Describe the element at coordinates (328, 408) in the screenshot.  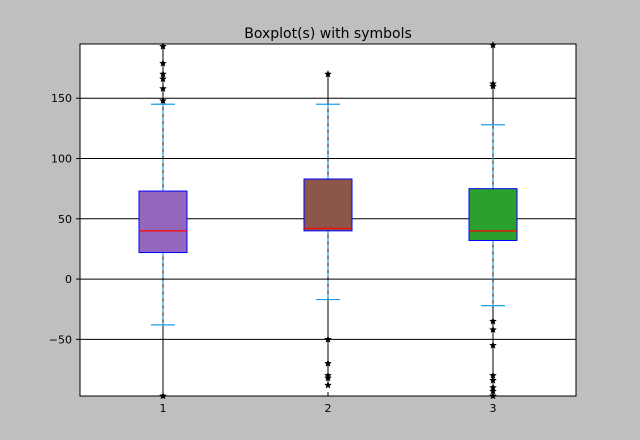
I see `x-tick-label: 2` at that location.